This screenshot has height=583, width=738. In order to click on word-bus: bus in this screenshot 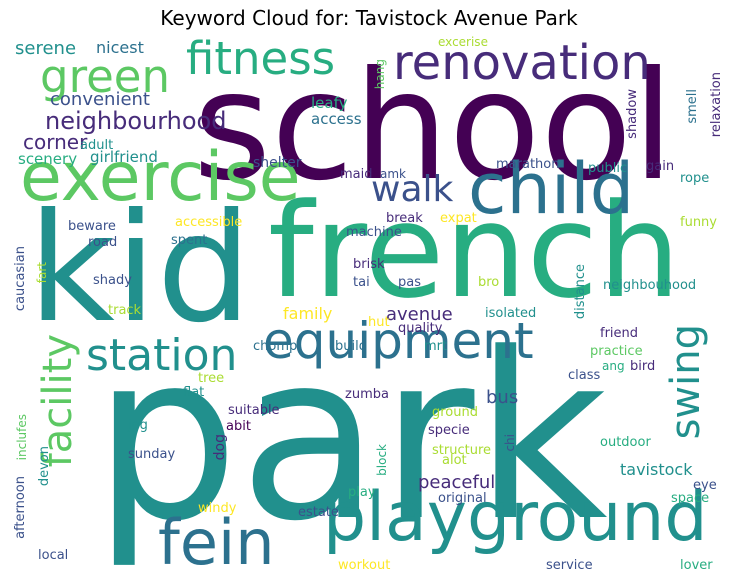, I will do `click(502, 397)`.